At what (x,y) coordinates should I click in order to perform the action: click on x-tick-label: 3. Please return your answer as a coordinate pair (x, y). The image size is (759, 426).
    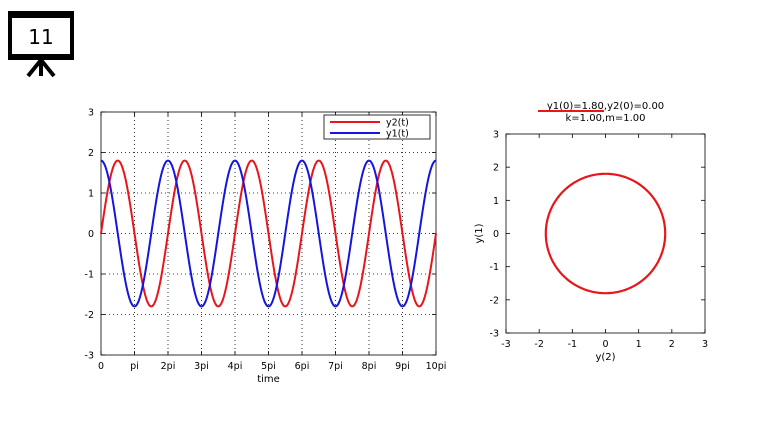
    Looking at the image, I should click on (705, 344).